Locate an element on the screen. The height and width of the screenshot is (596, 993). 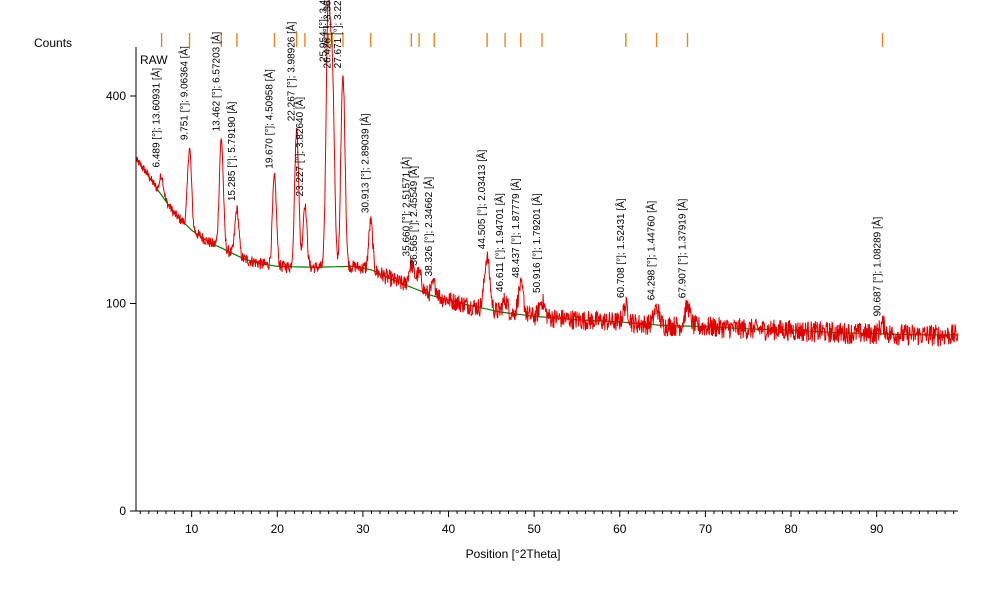
y-tick-label: 400 is located at coordinates (116, 96).